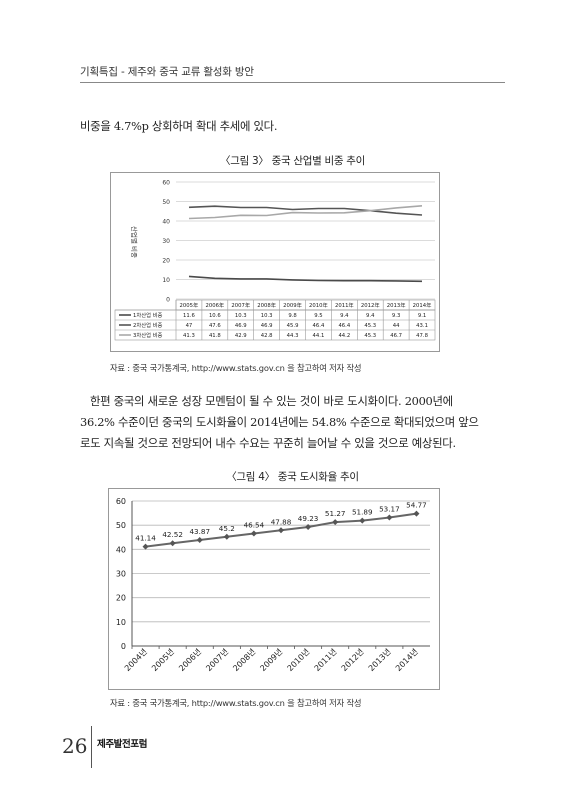 Image resolution: width=585 pixels, height=800 pixels. I want to click on figure3-title: 〈그림 3〉 중국 산업별 비중 추이, so click(292, 161).